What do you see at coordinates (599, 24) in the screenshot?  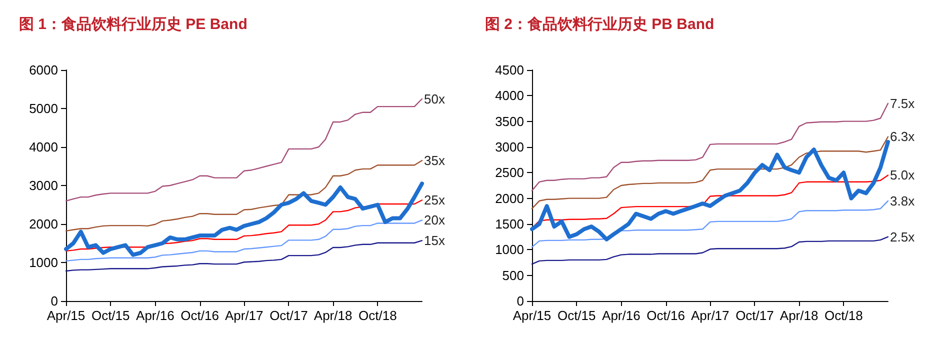 I see `chart-title: 图 2：食品饮料行业历史 PB Band` at bounding box center [599, 24].